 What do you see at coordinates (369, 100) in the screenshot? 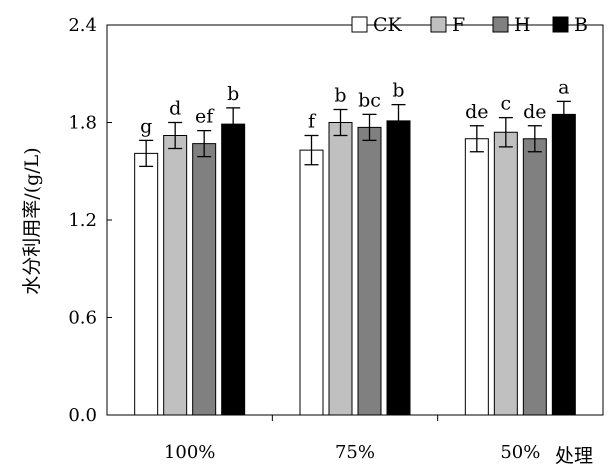
I see `significance-label: bc` at bounding box center [369, 100].